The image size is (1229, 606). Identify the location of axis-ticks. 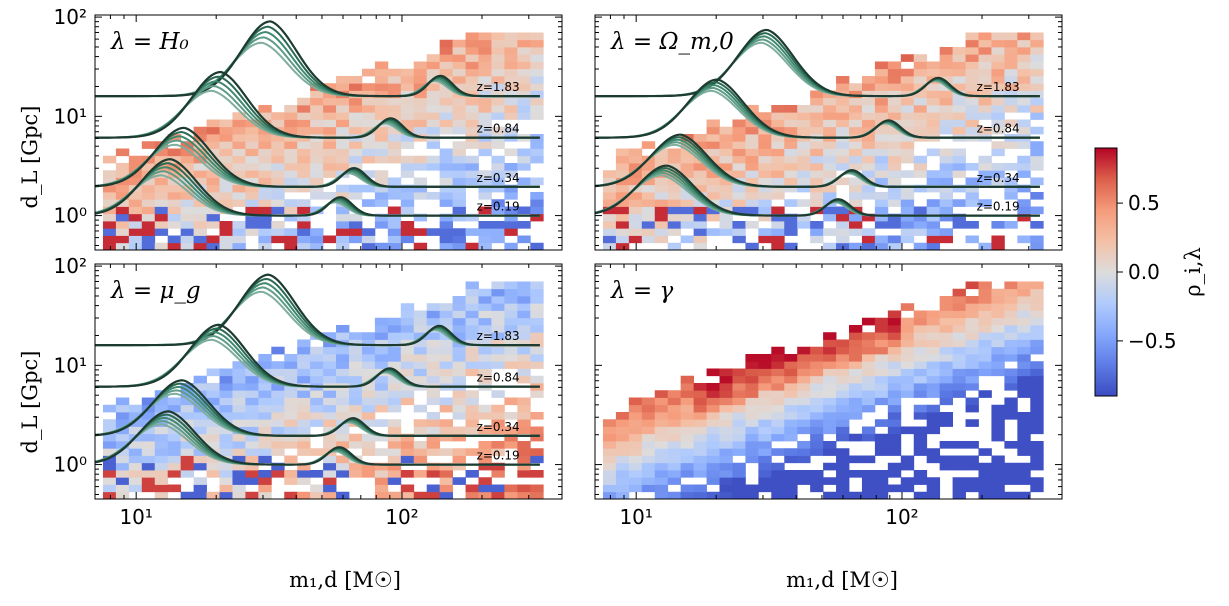
(828, 132).